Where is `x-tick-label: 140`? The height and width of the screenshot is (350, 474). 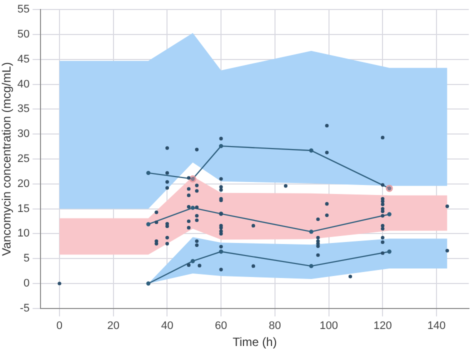
x-tick-label: 140 is located at coordinates (436, 326).